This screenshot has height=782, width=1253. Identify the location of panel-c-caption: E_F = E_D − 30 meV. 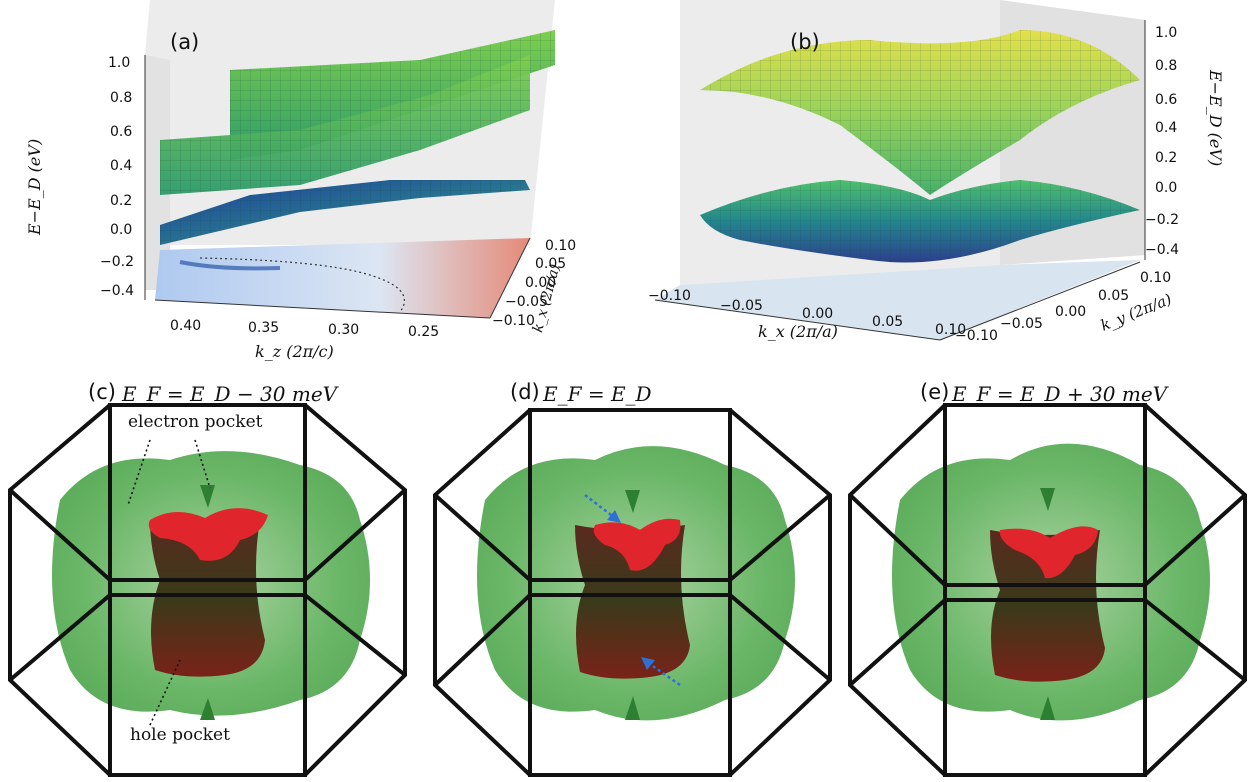
(230, 394).